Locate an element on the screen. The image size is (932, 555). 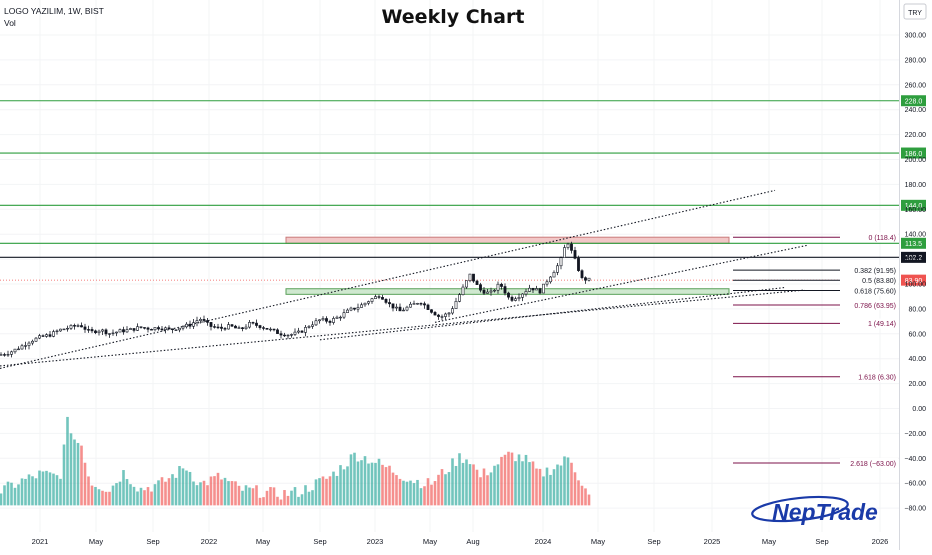
price-tick-label: 240.00 is located at coordinates (916, 110).